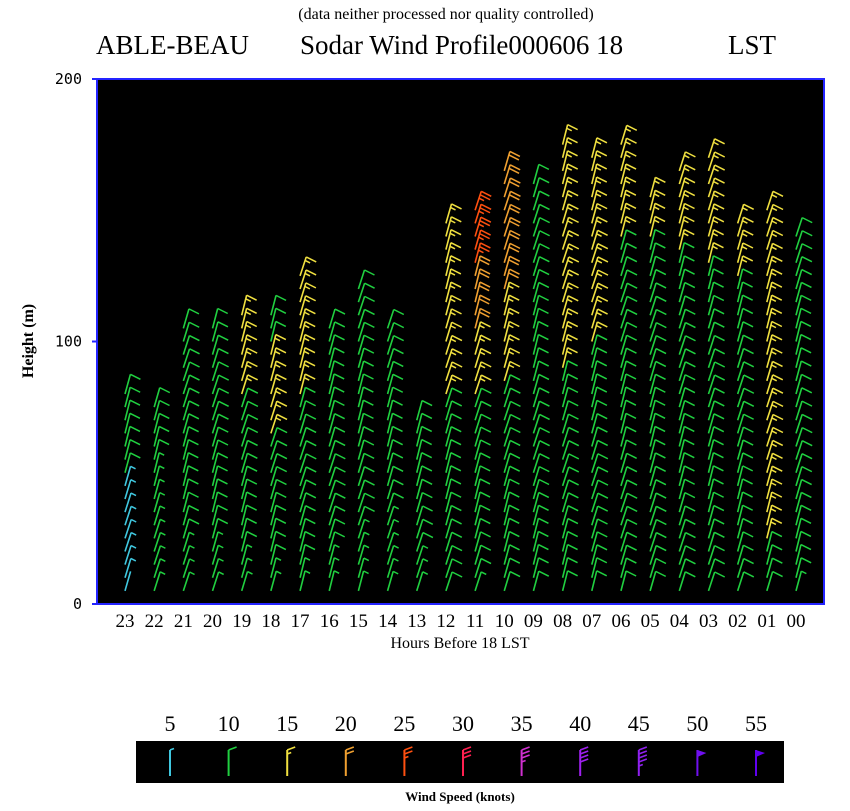  I want to click on legend-title: Wind Speed (knots), so click(460, 796).